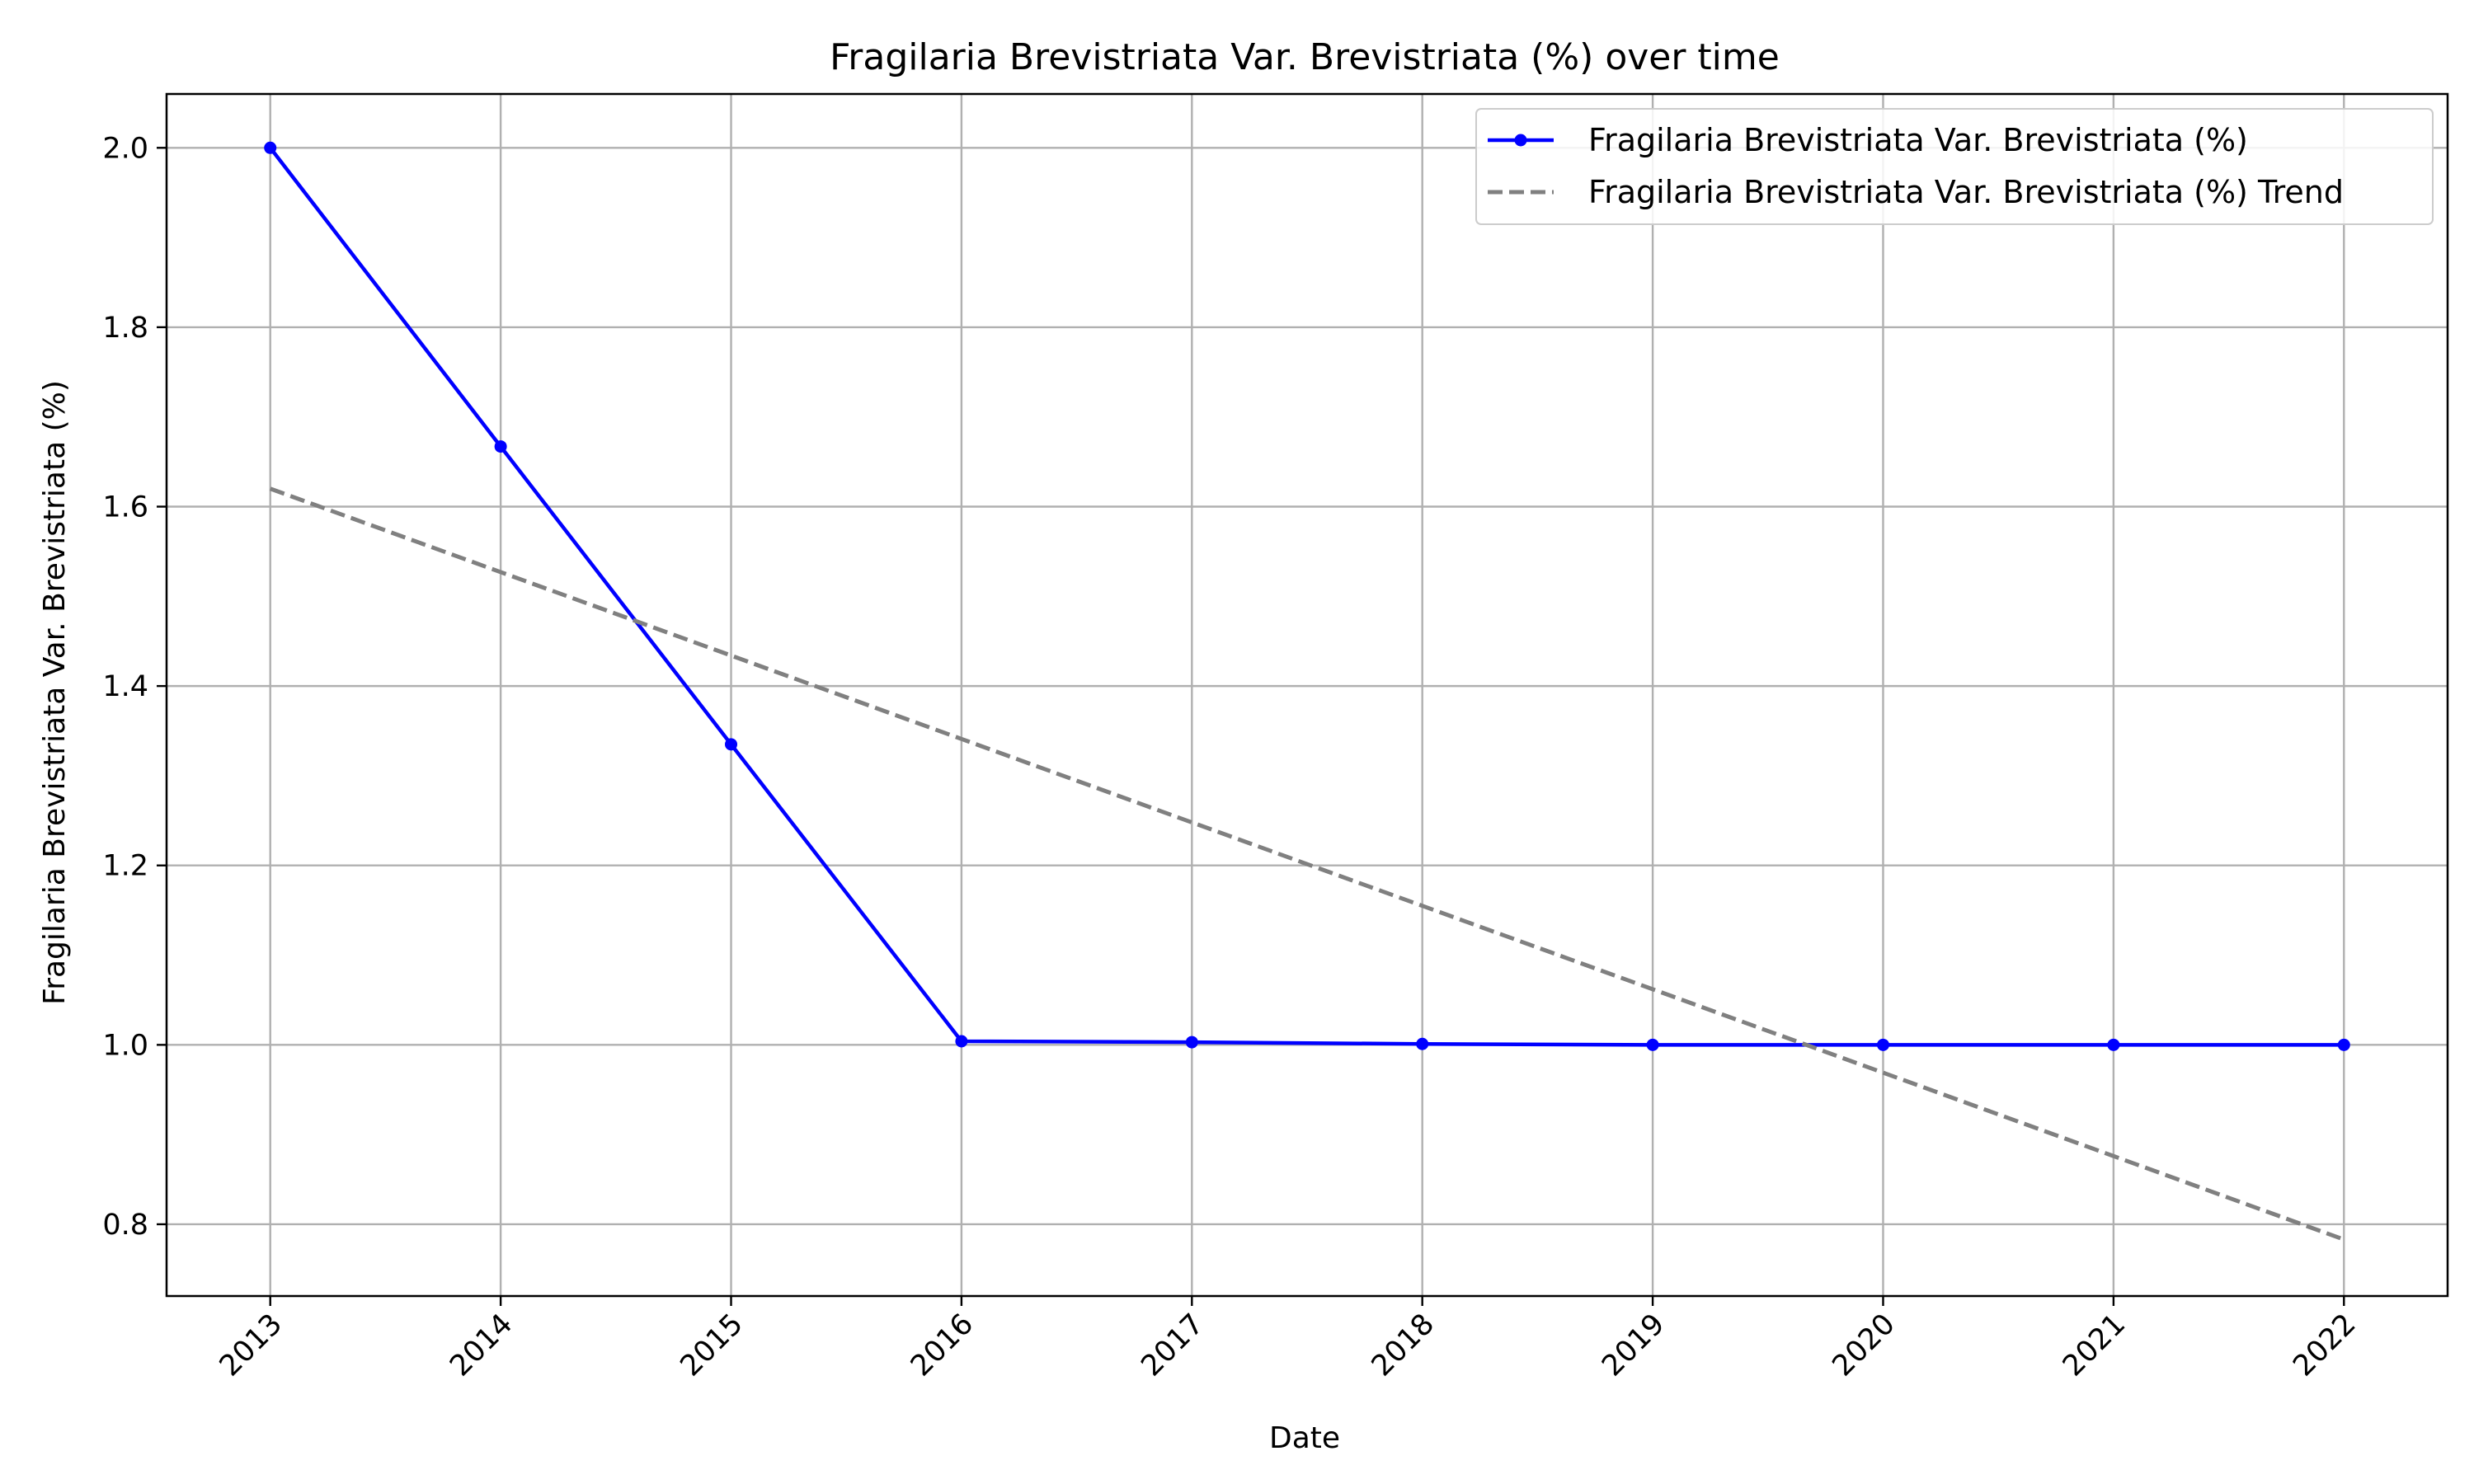 This screenshot has height=1484, width=2474. What do you see at coordinates (1864, 1345) in the screenshot?
I see `x-tick-label: 2020` at bounding box center [1864, 1345].